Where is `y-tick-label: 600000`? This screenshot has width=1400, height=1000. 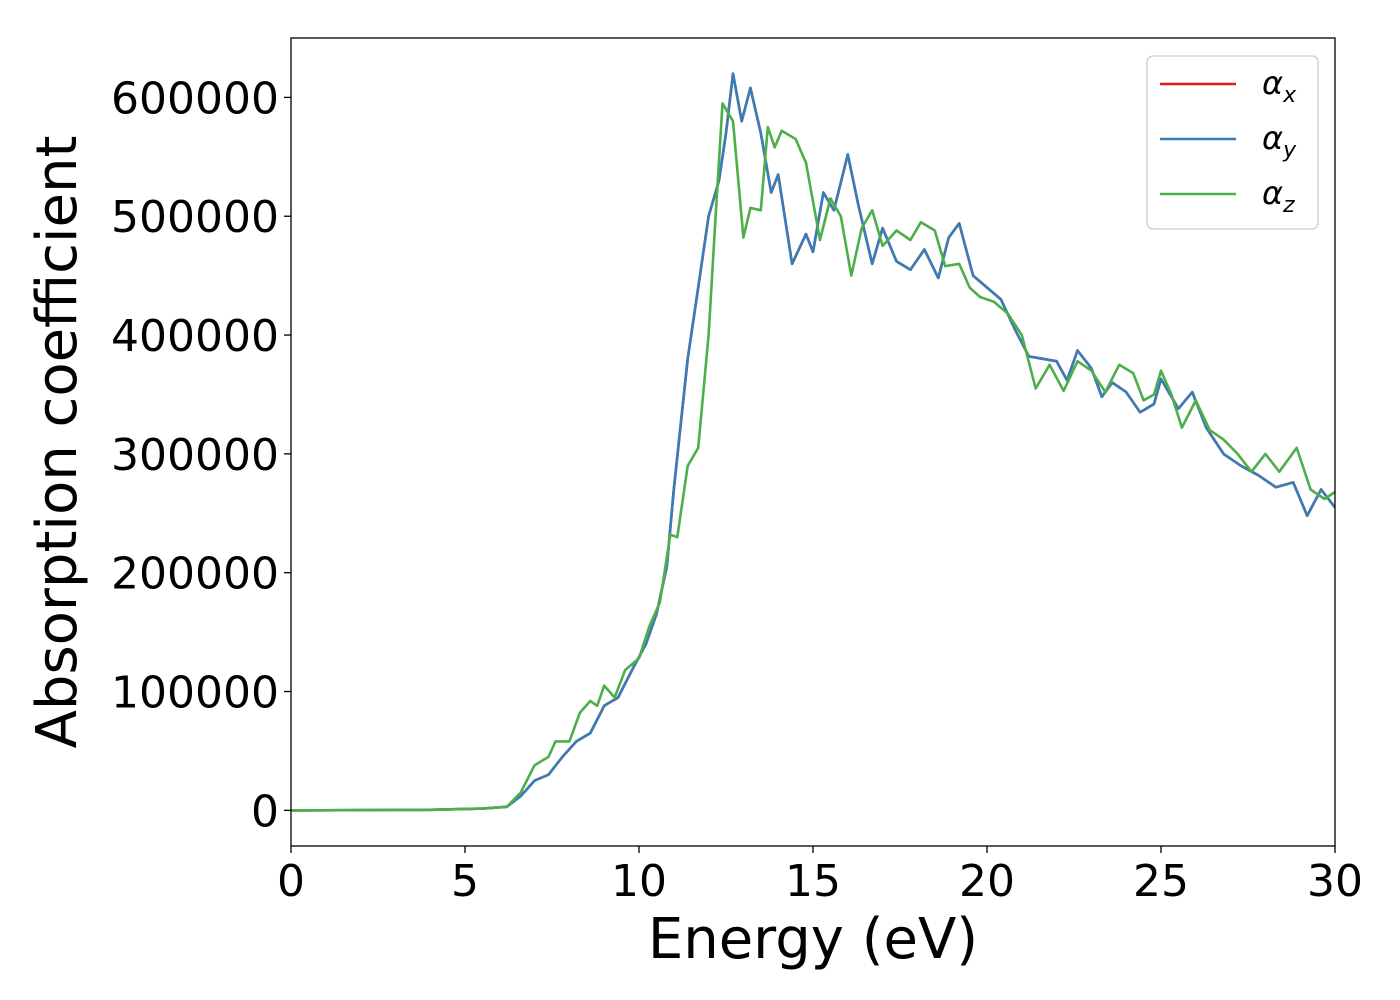 y-tick-label: 600000 is located at coordinates (195, 98).